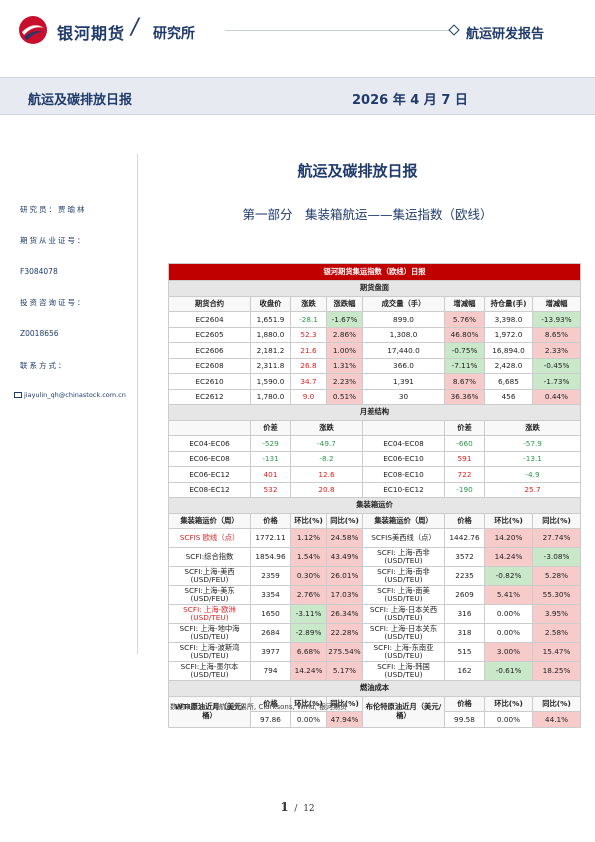 Image resolution: width=595 pixels, height=842 pixels. What do you see at coordinates (374, 505) in the screenshot?
I see `table-row: 集装箱运价` at bounding box center [374, 505].